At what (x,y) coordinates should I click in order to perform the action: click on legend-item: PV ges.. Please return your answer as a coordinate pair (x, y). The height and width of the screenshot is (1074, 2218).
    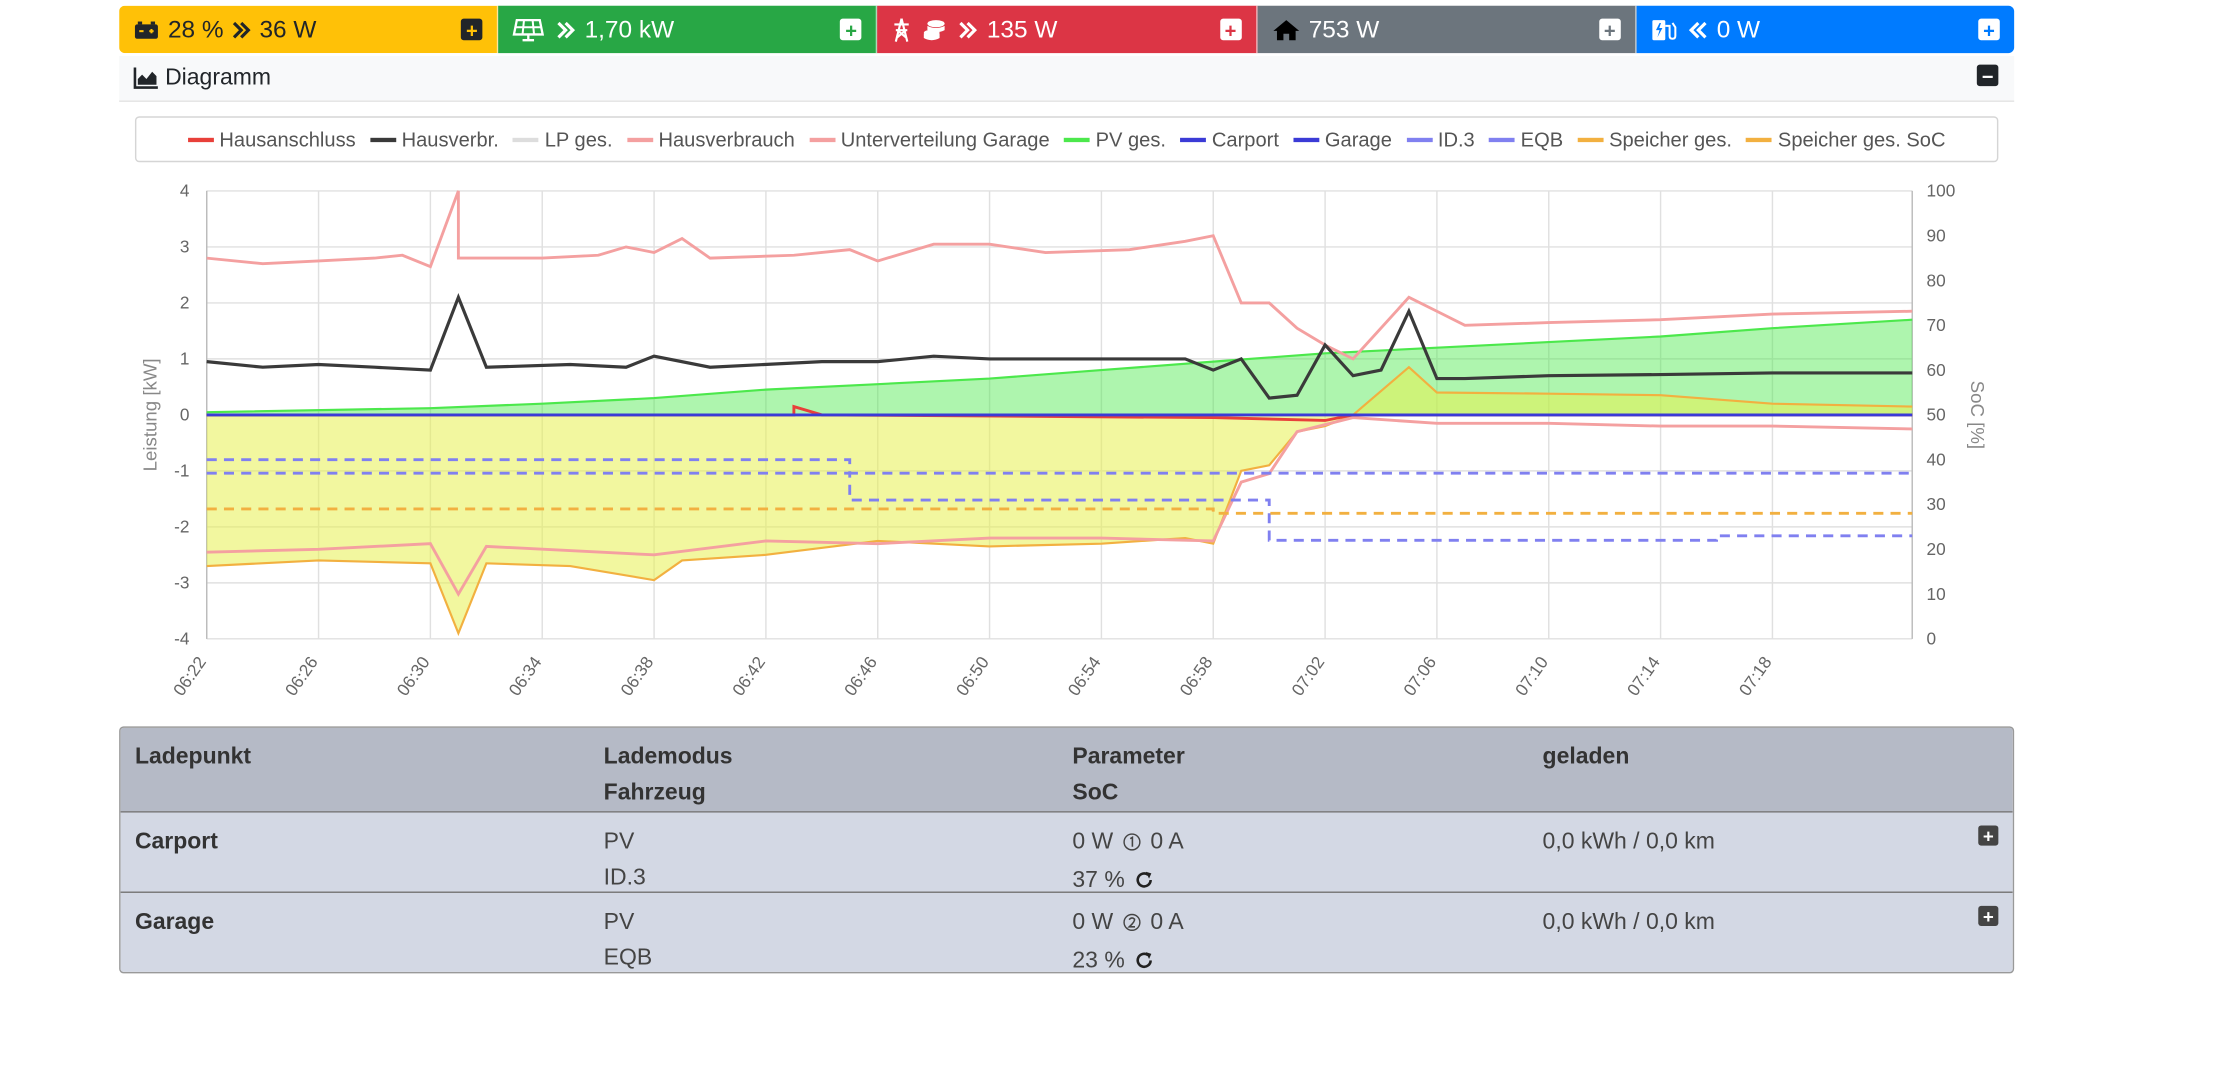
    Looking at the image, I should click on (1115, 139).